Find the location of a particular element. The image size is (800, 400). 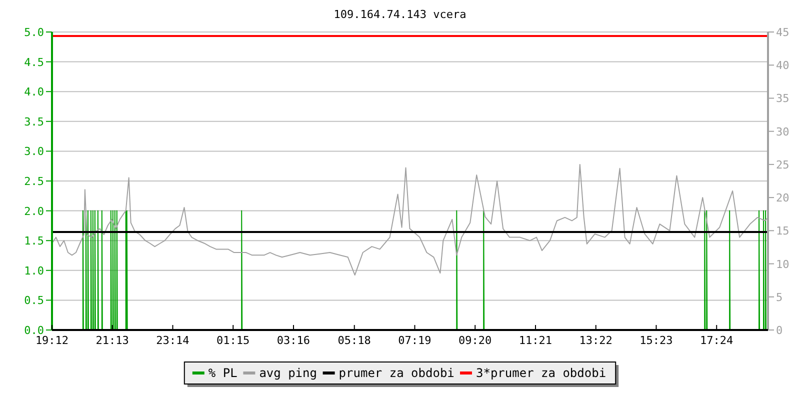

y2-tick-label: 10 is located at coordinates (783, 264).